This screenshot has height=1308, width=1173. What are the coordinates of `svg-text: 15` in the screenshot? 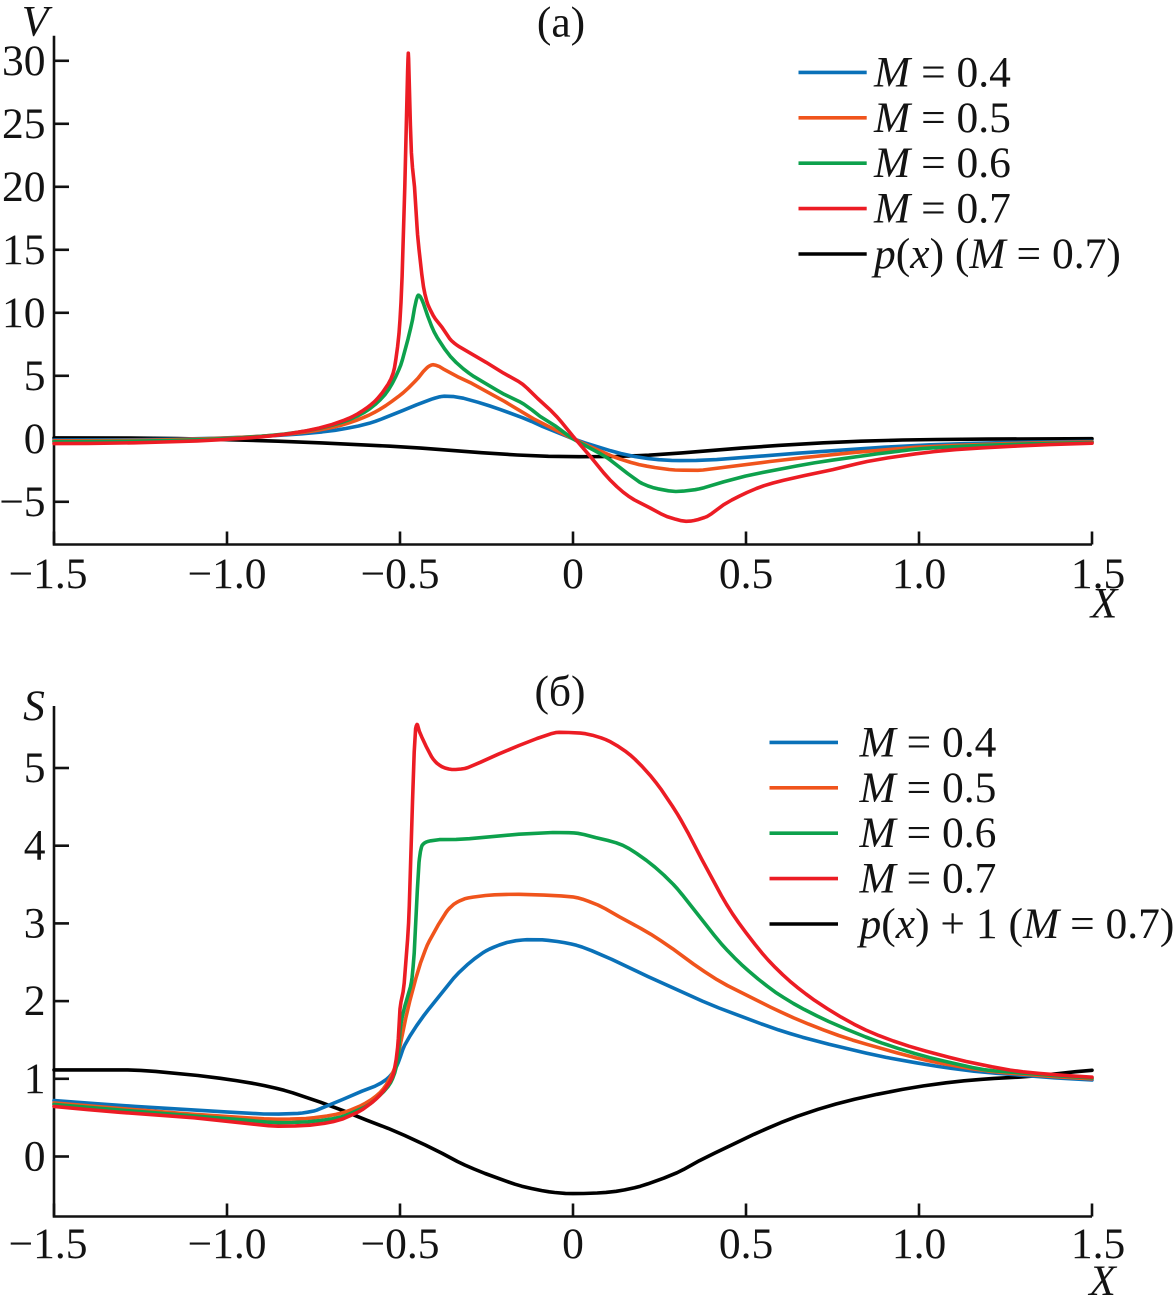 It's located at (24, 250).